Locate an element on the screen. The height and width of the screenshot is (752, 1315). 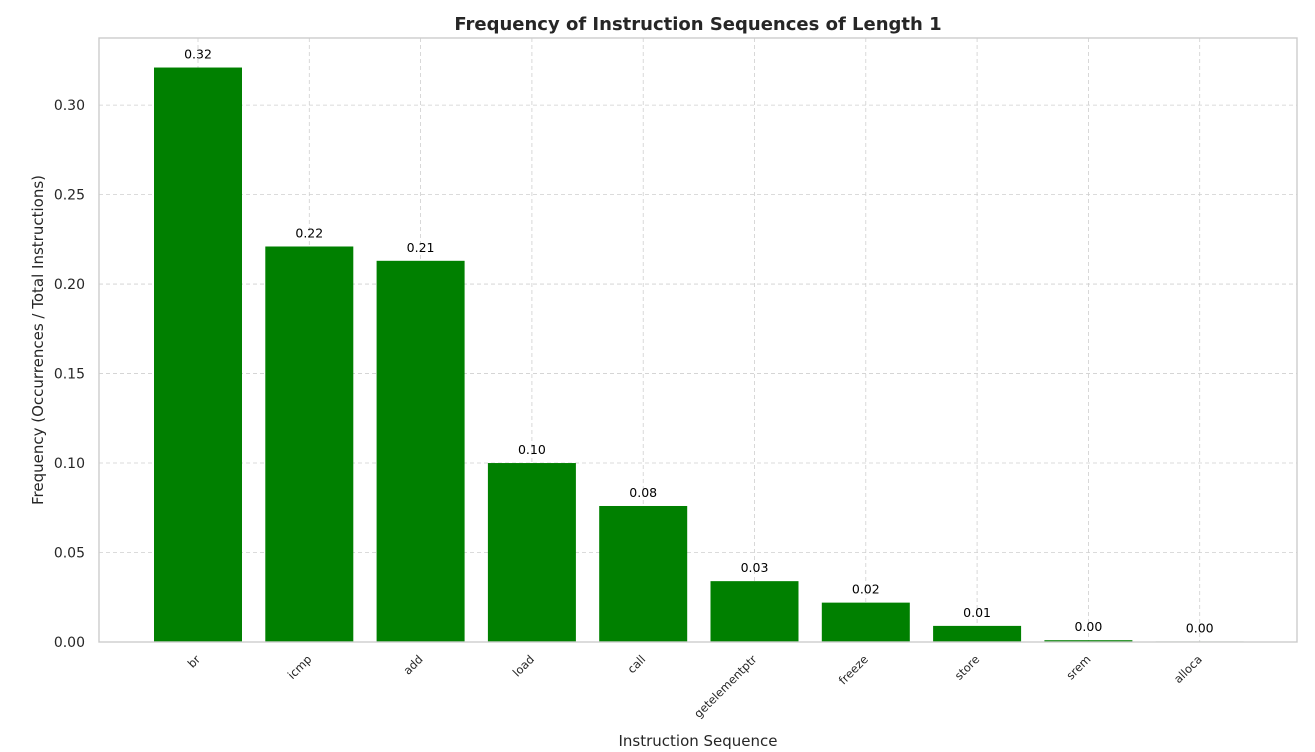
x-axis-label: Instruction Sequence is located at coordinates (697, 741).